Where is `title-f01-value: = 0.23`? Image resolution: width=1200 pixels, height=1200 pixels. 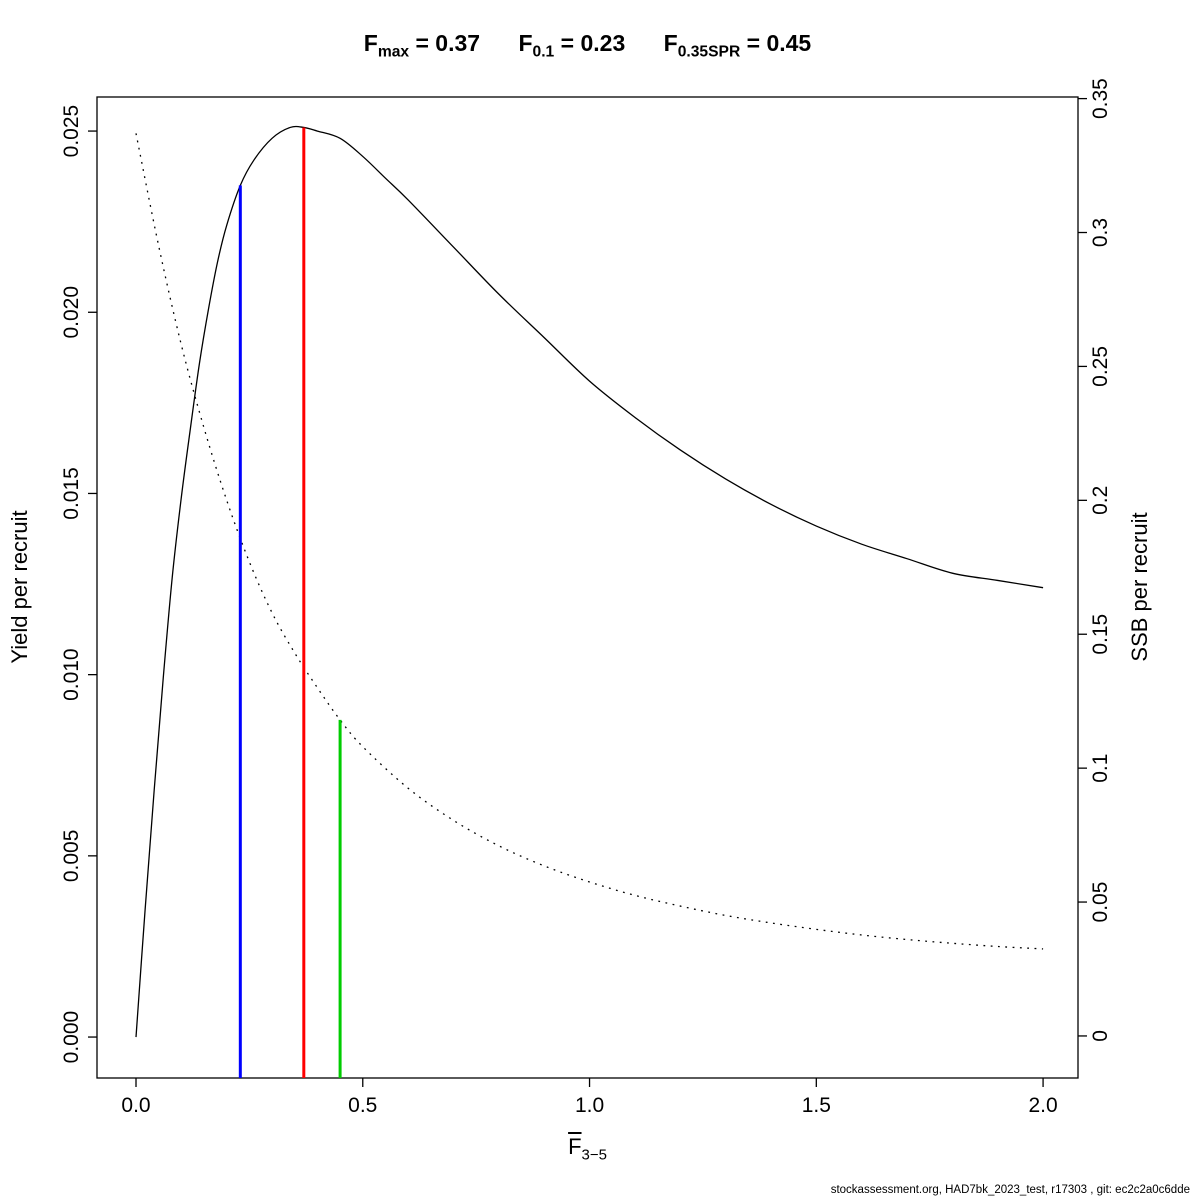
title-f01-value: = 0.23 is located at coordinates (590, 43).